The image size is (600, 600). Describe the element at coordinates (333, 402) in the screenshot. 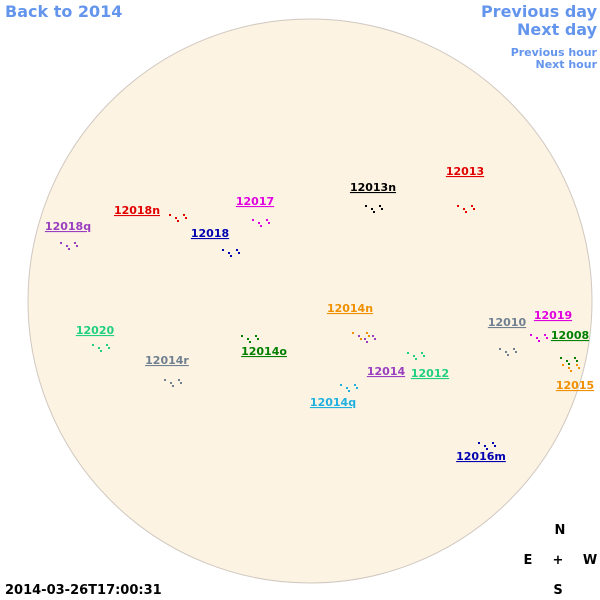

I see `region-label: 12014q` at that location.